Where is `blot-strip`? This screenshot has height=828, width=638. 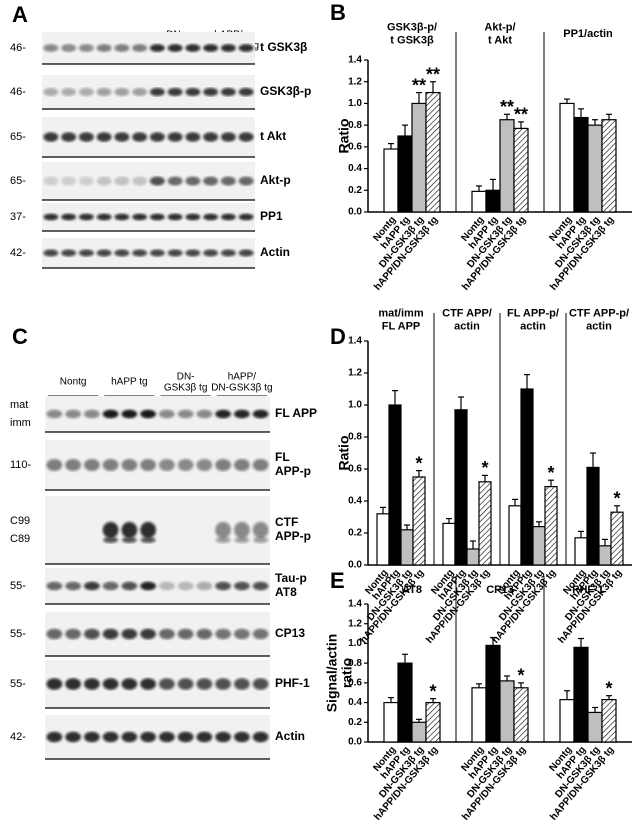 blot-strip is located at coordinates (157, 586).